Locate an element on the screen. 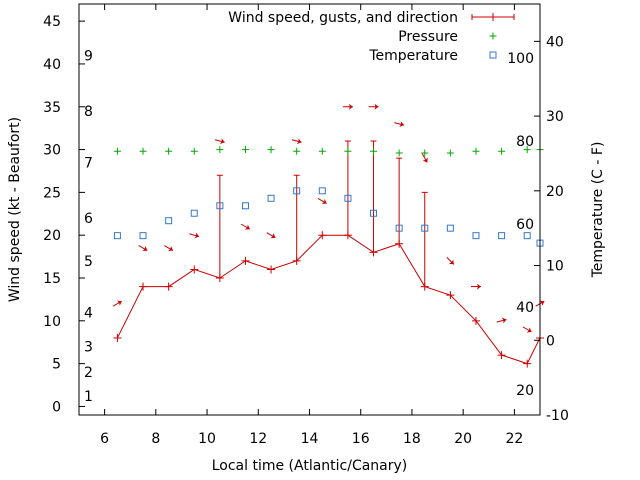 Image resolution: width=640 pixels, height=480 pixels. beaufort-label: 1 is located at coordinates (88, 397).